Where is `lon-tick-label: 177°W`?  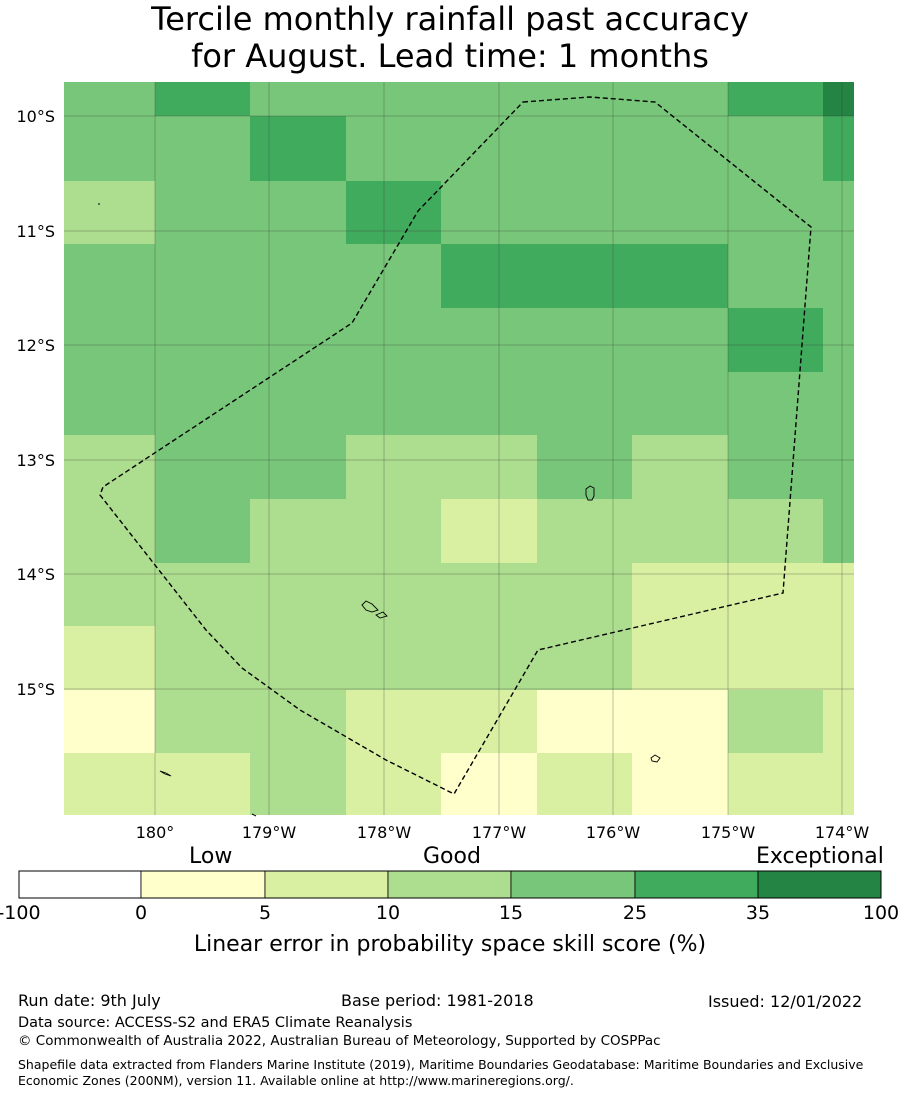 lon-tick-label: 177°W is located at coordinates (499, 832).